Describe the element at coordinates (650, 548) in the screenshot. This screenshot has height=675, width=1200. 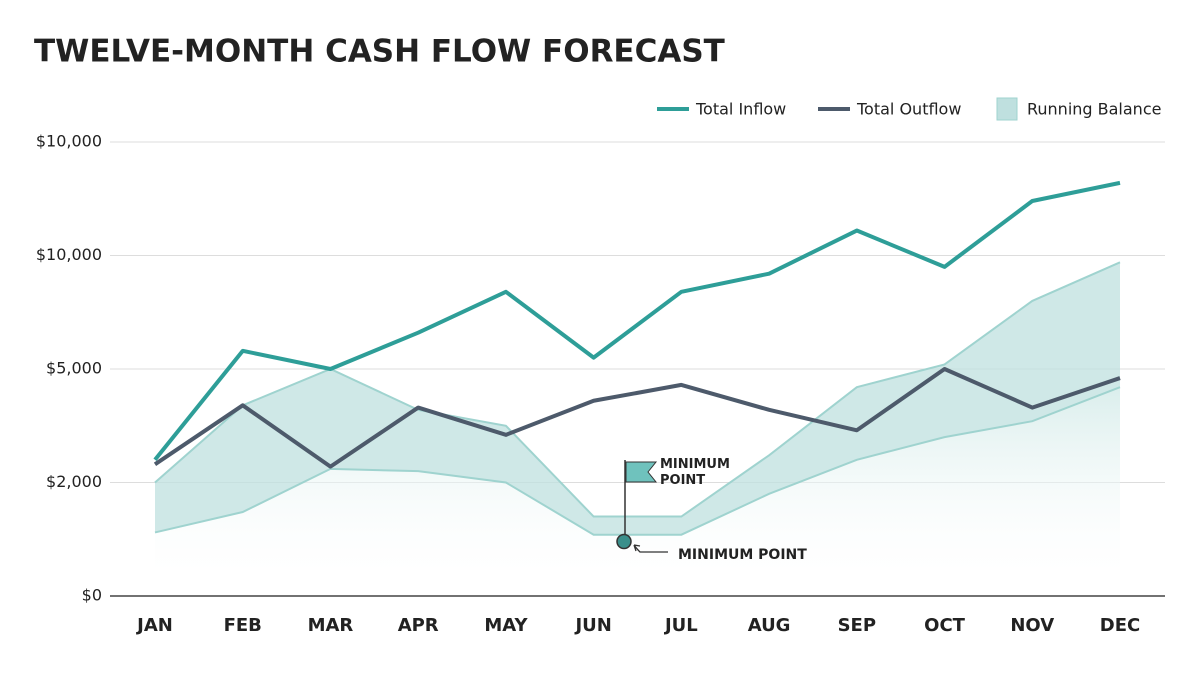
I see `annotation-arrow` at that location.